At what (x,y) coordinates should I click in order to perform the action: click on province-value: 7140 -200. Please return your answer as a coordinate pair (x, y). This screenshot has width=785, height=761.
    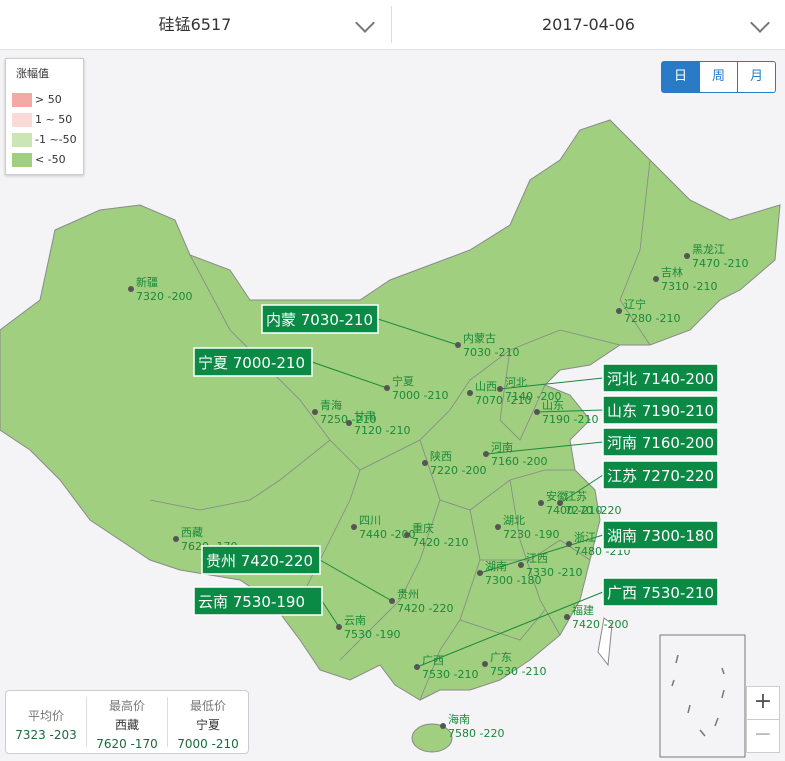
    Looking at the image, I should click on (533, 396).